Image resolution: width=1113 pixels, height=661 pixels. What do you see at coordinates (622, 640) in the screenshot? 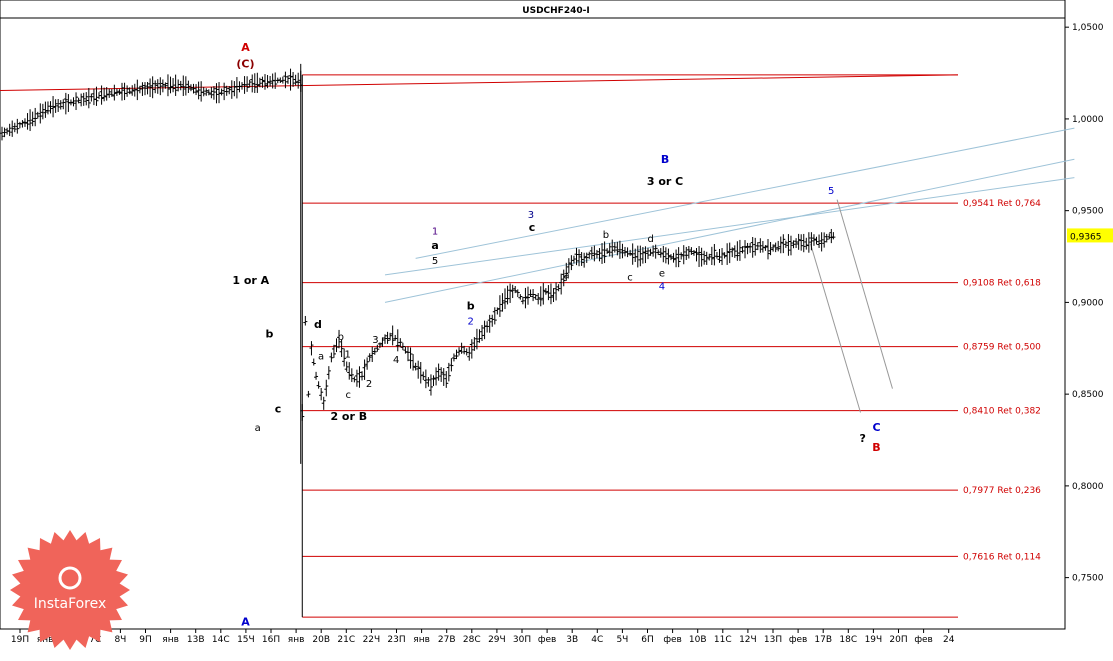
I see `x-tick-label: 5Ч` at bounding box center [622, 640].